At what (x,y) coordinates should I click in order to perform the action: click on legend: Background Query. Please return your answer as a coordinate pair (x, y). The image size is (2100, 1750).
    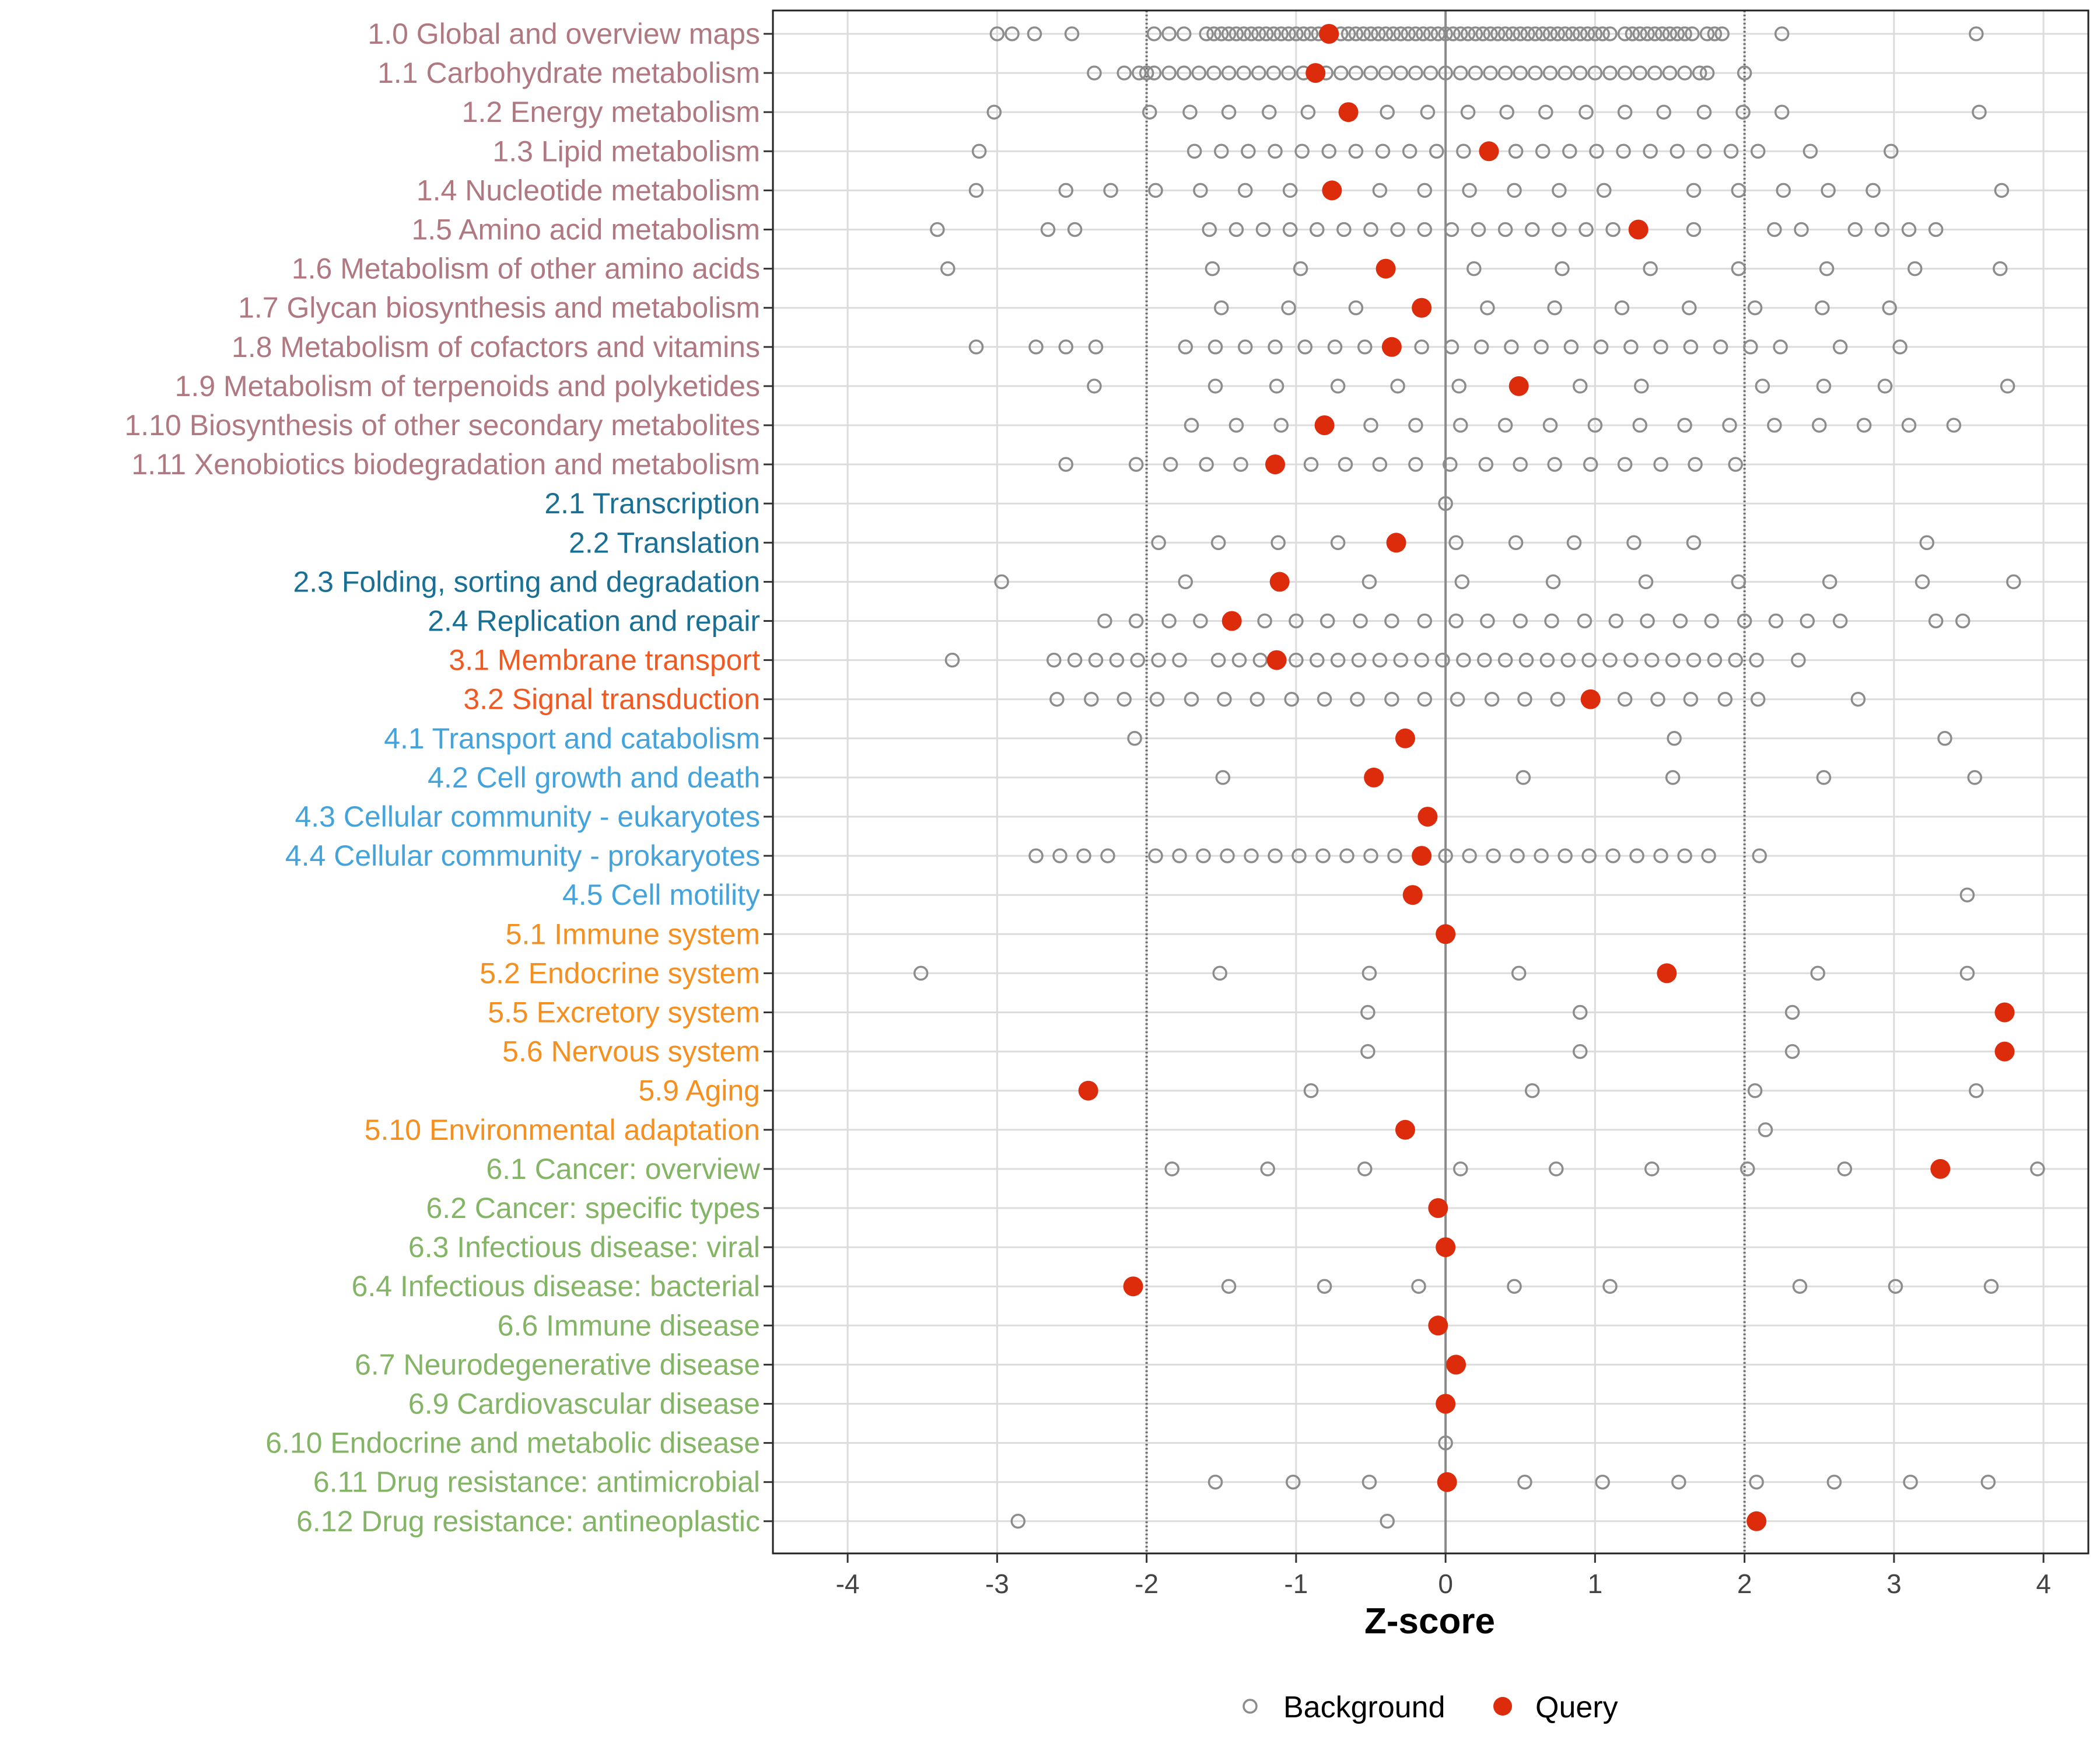
    Looking at the image, I should click on (1430, 1707).